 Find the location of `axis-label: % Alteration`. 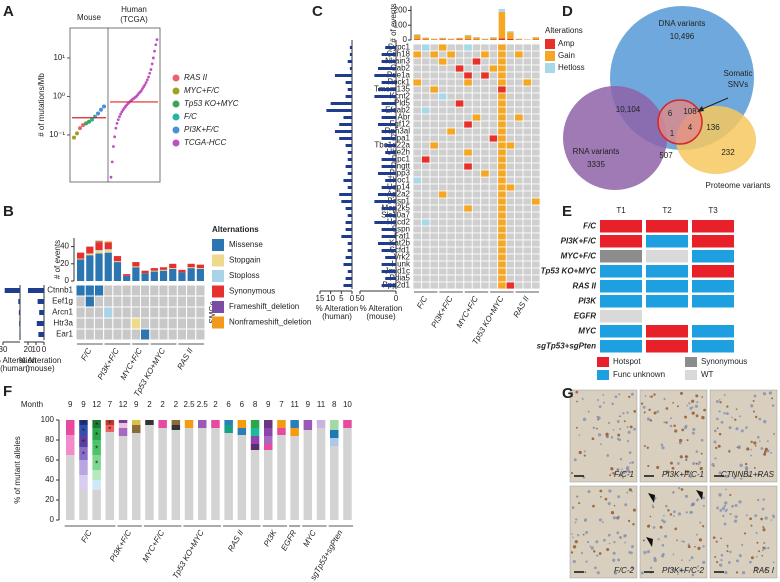

axis-label: % Alteration is located at coordinates (337, 308).